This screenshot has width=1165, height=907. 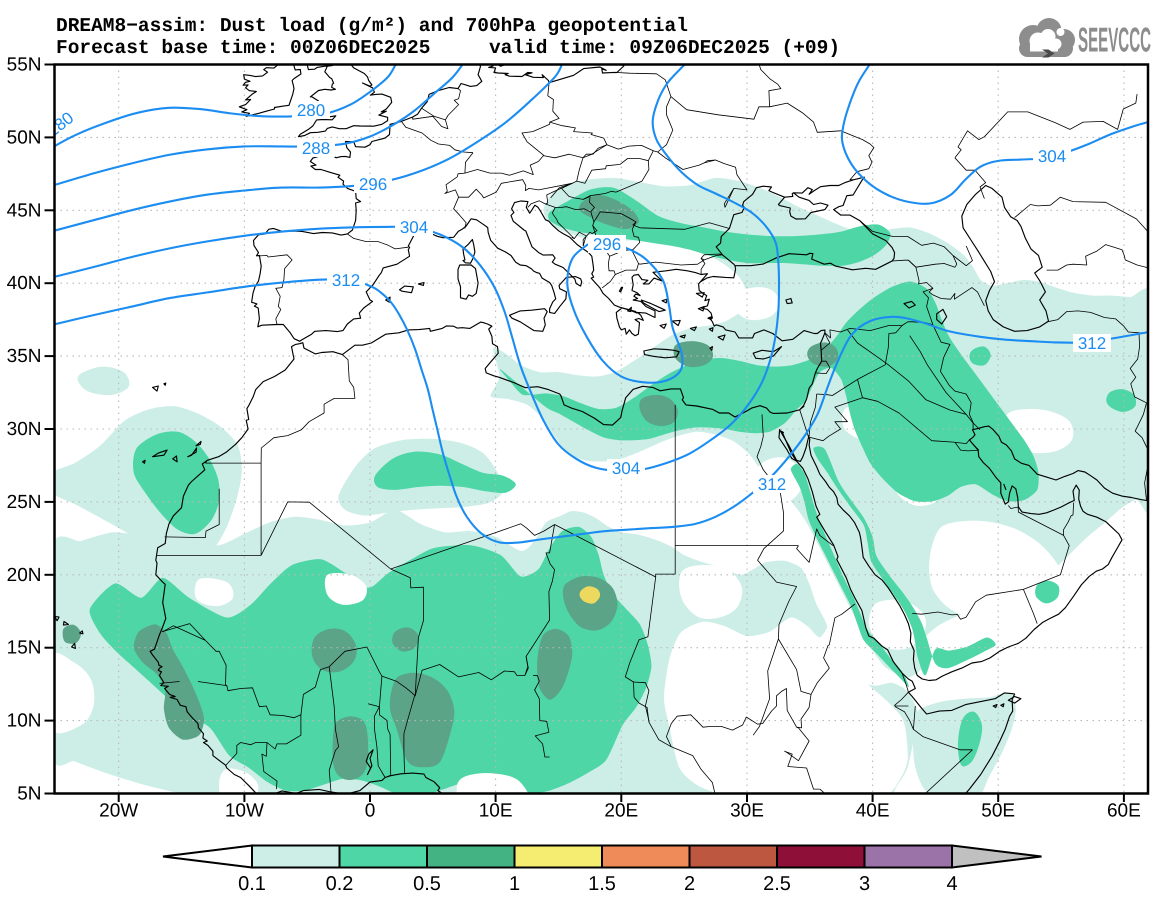 What do you see at coordinates (427, 884) in the screenshot?
I see `svg-text: 0.5` at bounding box center [427, 884].